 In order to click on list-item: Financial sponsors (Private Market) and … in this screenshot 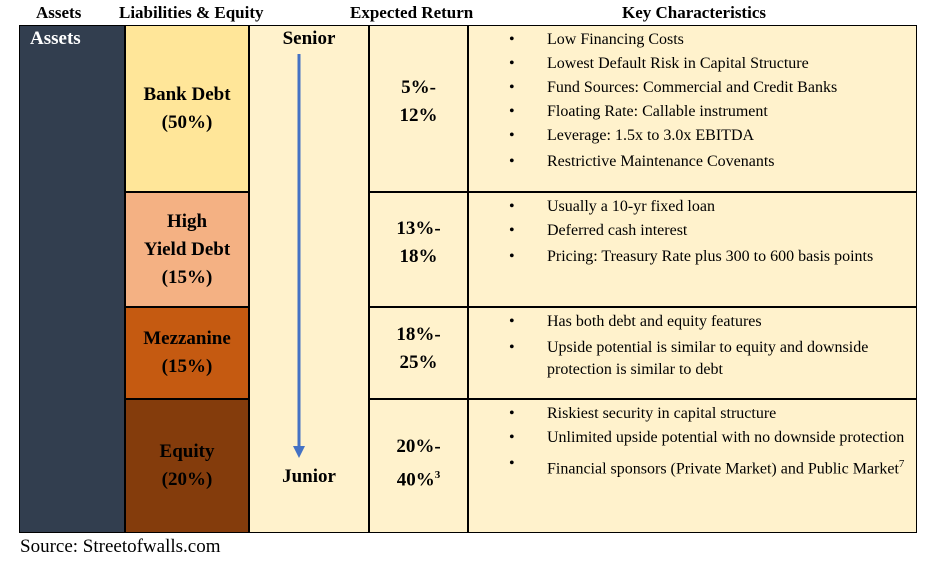, I will do `click(692, 466)`.